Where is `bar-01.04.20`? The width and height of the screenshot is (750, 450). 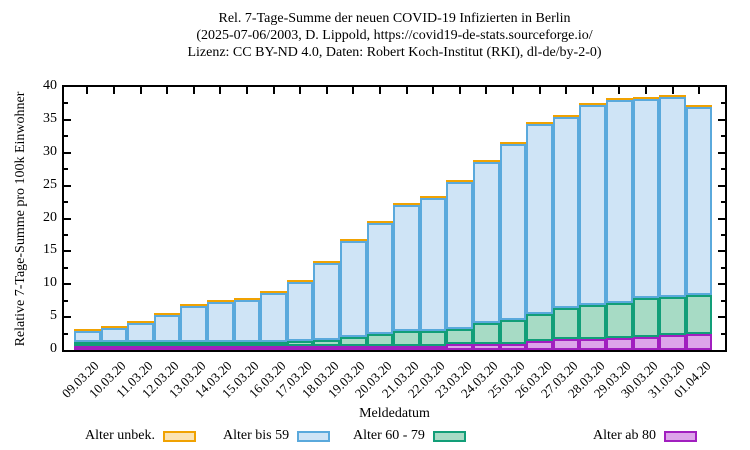
bar-01.04.20 is located at coordinates (699, 227).